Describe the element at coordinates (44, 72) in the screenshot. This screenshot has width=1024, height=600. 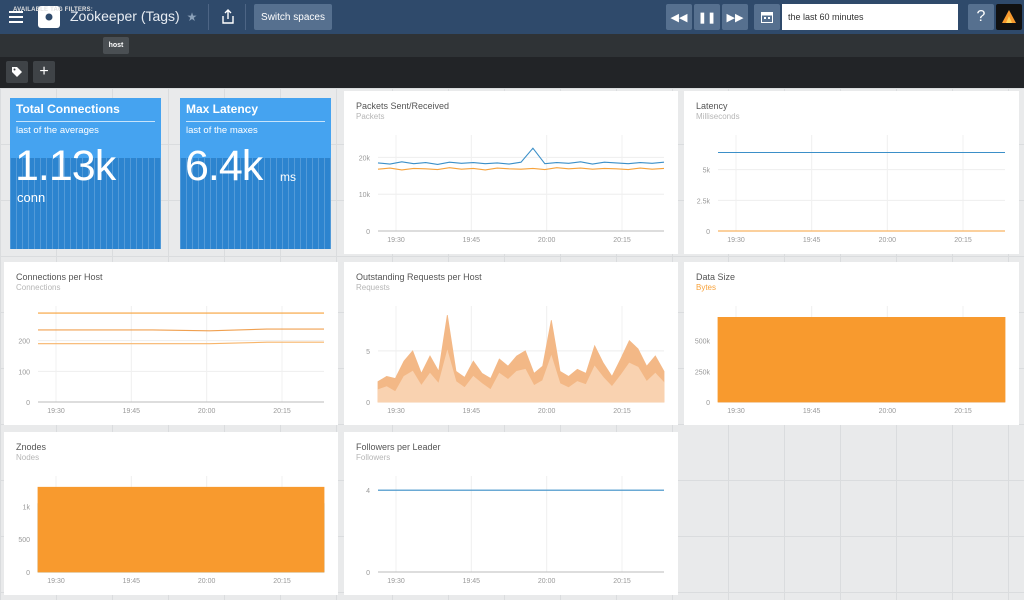
I see `add-widget-button: +` at that location.